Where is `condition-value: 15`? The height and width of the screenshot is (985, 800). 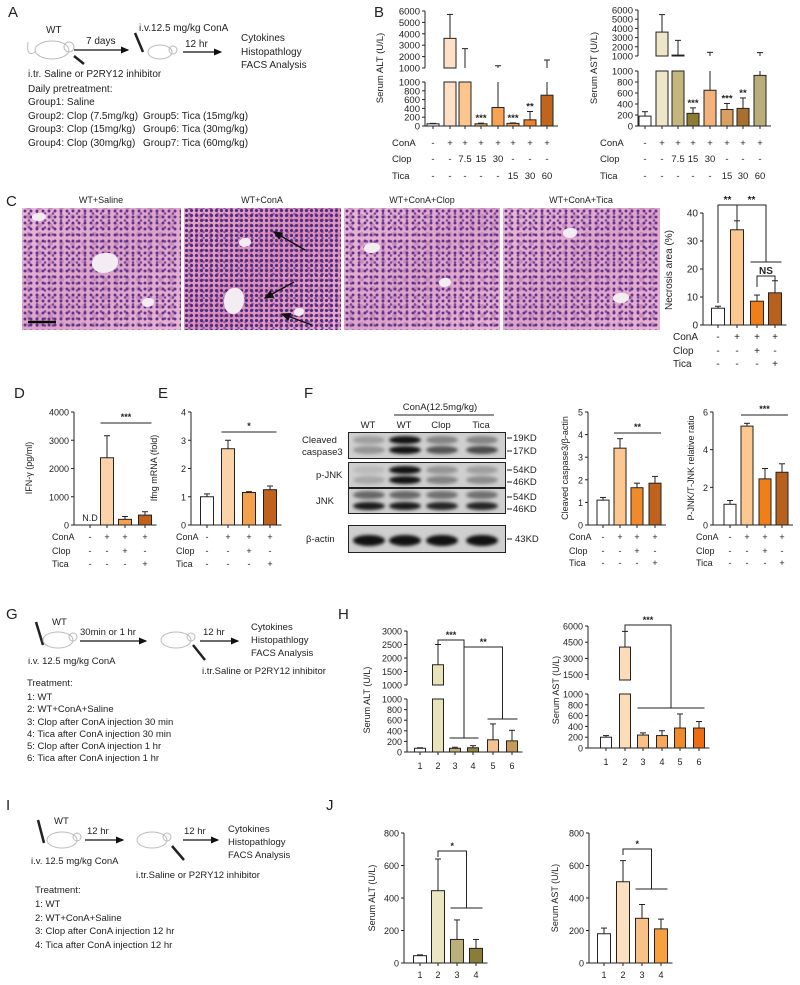 condition-value: 15 is located at coordinates (693, 159).